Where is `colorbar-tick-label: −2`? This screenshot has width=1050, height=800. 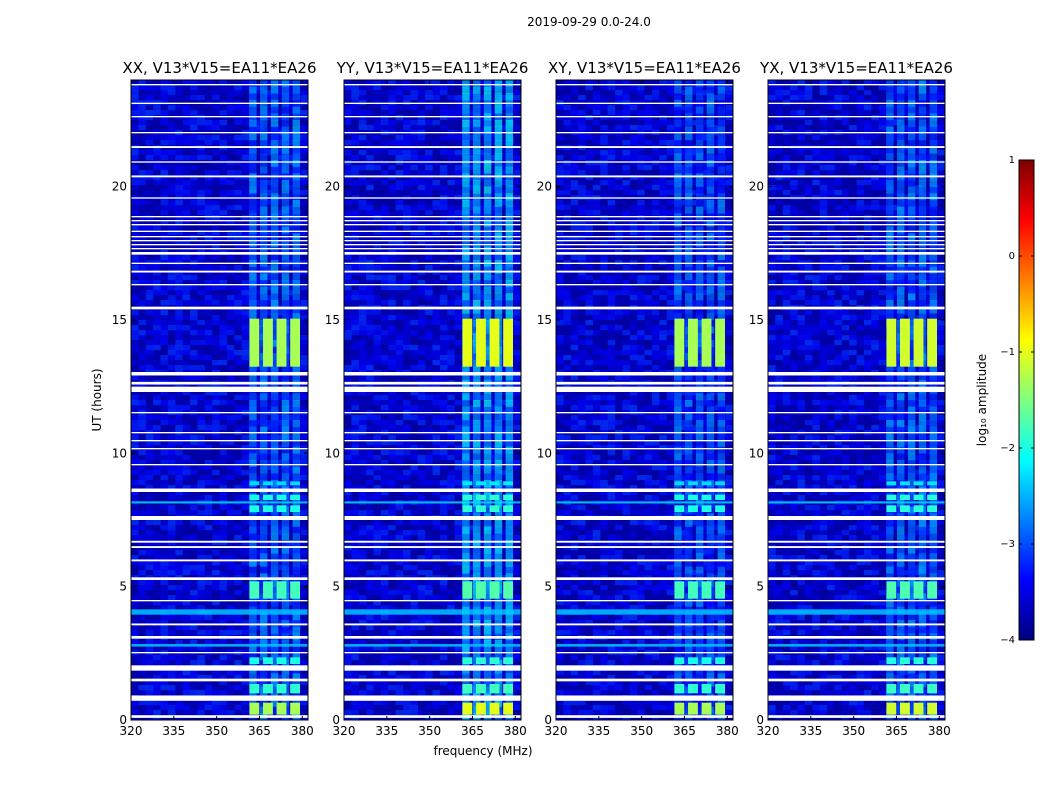 colorbar-tick-label: −2 is located at coordinates (1007, 448).